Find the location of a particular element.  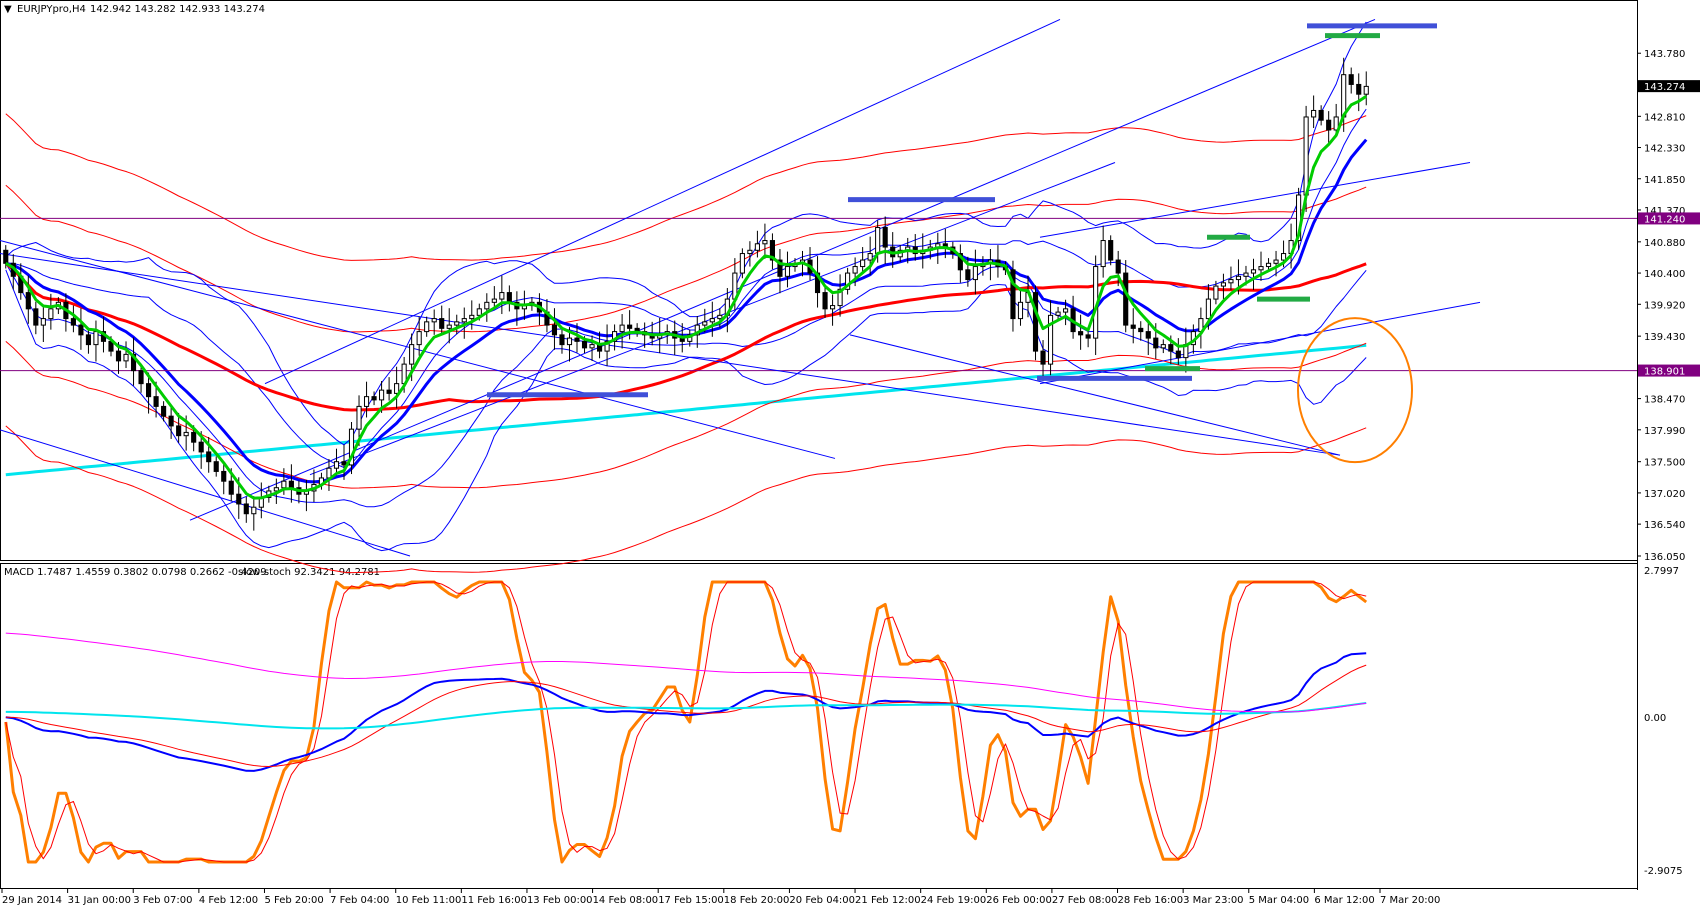

time-tick-label: 4 Feb 12:00 is located at coordinates (228, 900).